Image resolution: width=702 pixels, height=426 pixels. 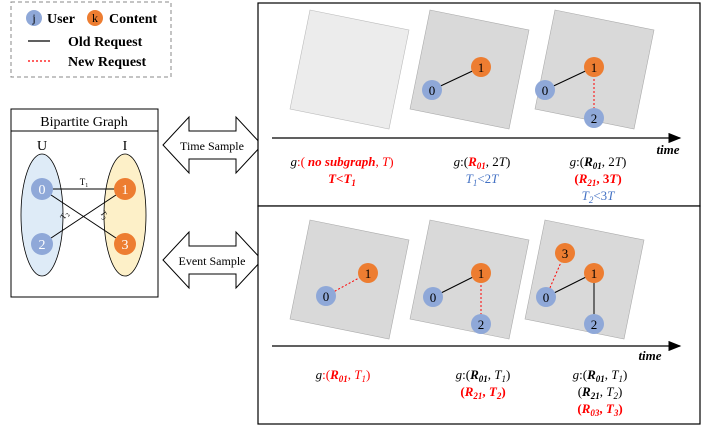 What do you see at coordinates (84, 183) in the screenshot?
I see `edge-label-t1: T1` at bounding box center [84, 183].